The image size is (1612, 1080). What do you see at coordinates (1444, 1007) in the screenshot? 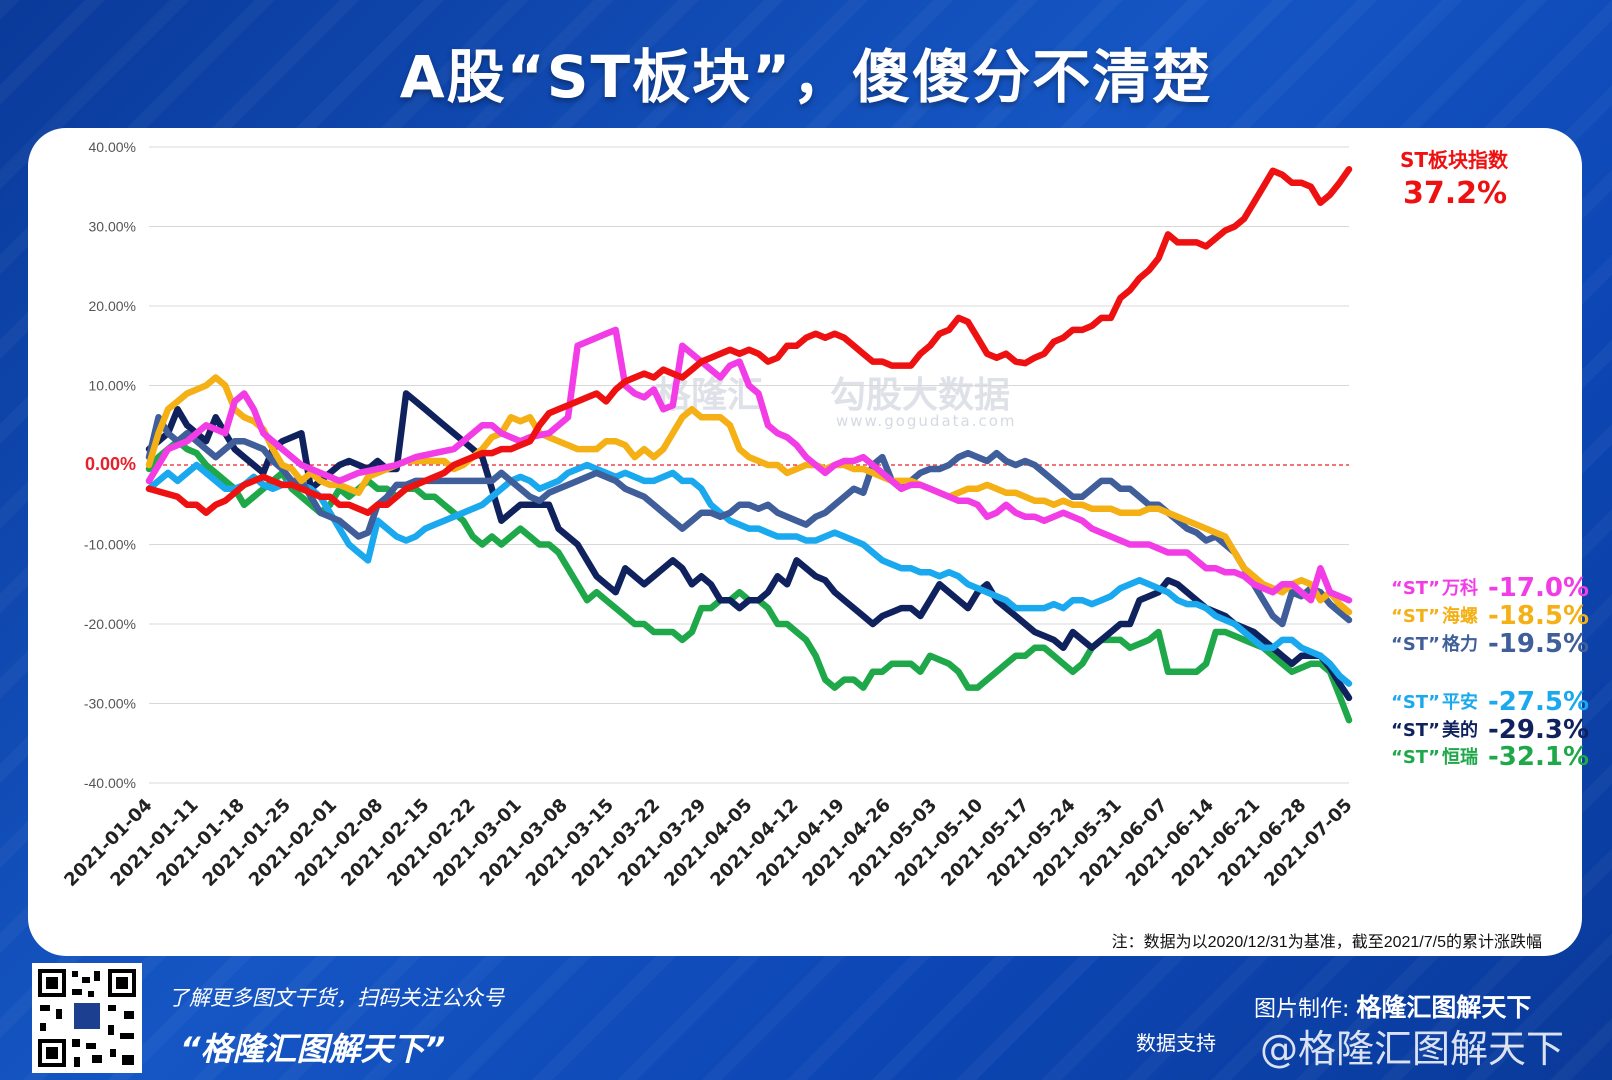
I see `maker-name: 格隆汇图解天下` at bounding box center [1444, 1007].